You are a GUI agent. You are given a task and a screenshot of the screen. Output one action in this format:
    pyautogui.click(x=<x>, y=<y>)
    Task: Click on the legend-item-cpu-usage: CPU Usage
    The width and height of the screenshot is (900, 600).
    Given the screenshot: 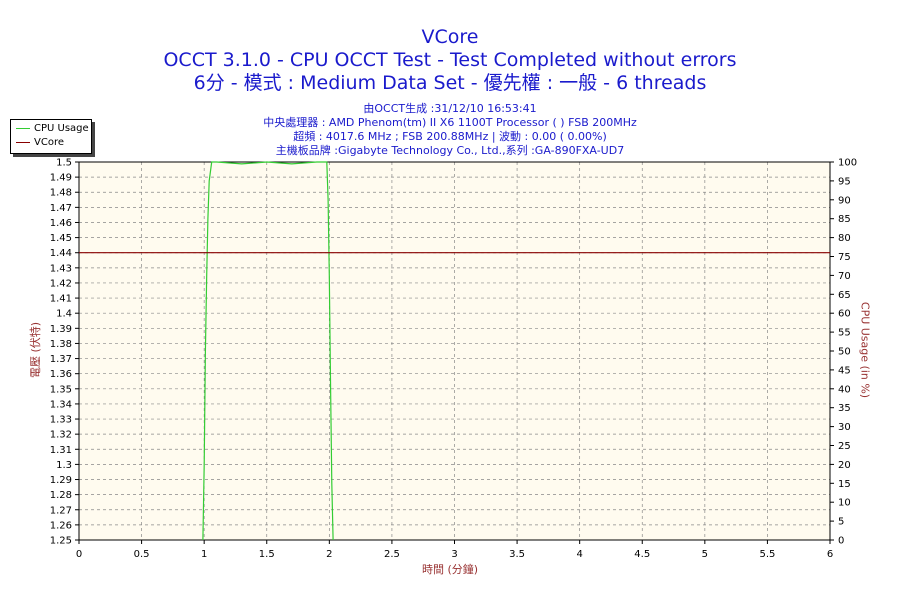 What is the action you would take?
    pyautogui.click(x=52, y=130)
    